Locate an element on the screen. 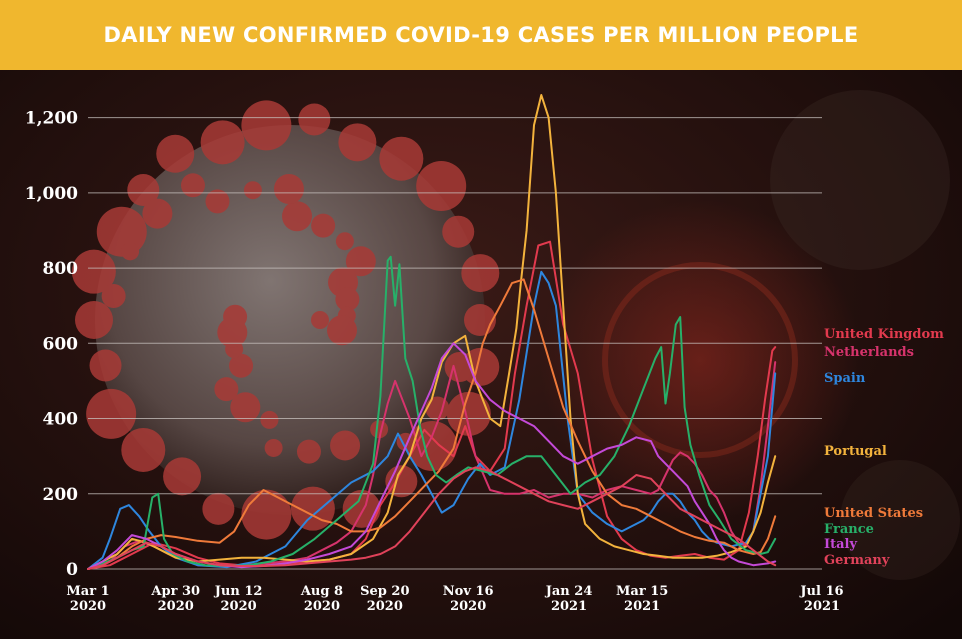 Image resolution: width=962 pixels, height=639 pixels. series-label-netherlands: Netherlands is located at coordinates (869, 352).